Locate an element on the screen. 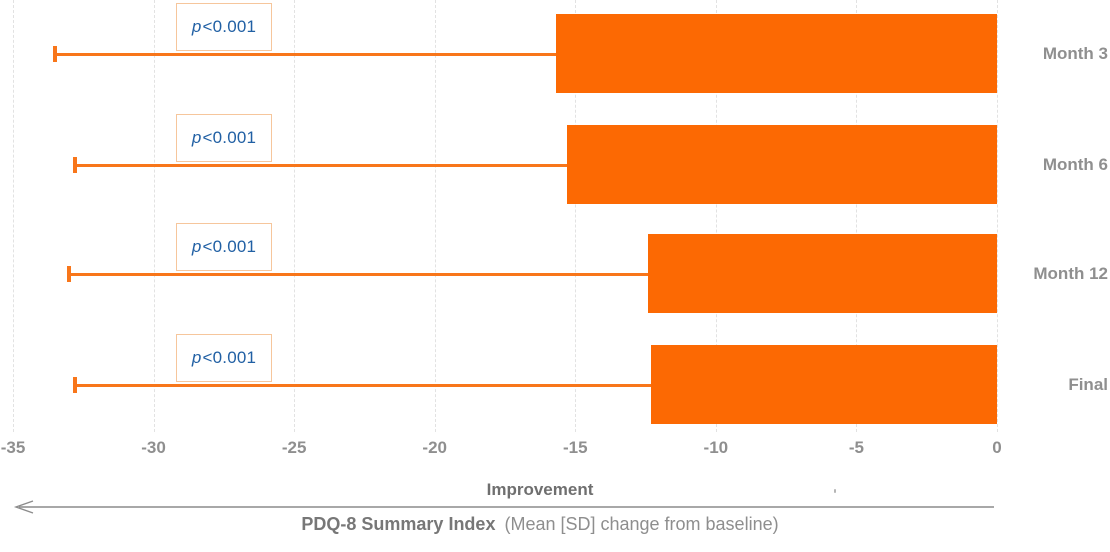 The height and width of the screenshot is (552, 1110). x-tick-label: 0 is located at coordinates (997, 447).